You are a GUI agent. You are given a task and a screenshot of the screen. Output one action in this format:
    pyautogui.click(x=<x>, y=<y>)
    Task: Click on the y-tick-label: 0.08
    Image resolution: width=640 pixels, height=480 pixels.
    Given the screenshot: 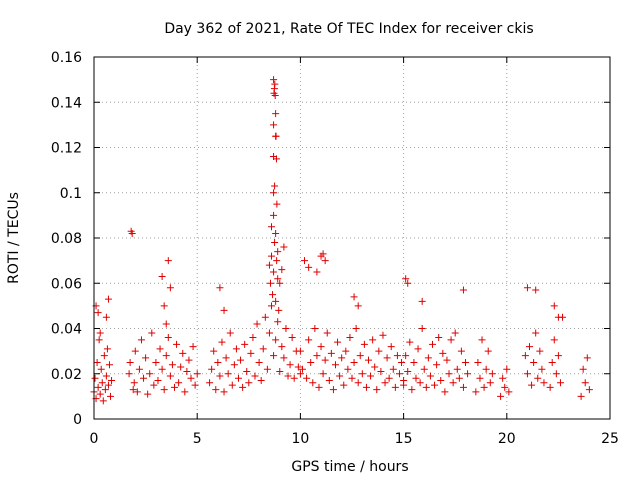 What is the action you would take?
    pyautogui.click(x=66, y=239)
    